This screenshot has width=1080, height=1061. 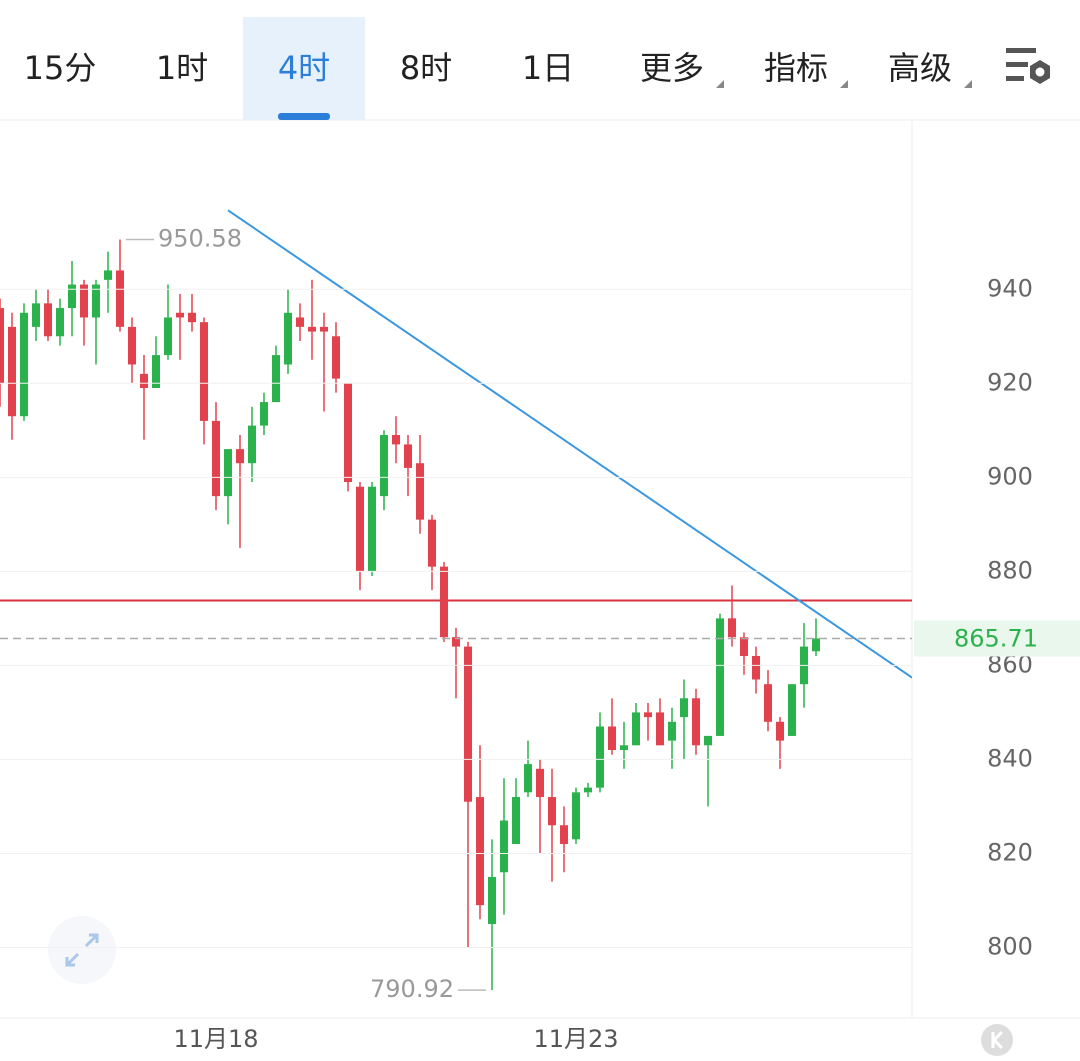 What do you see at coordinates (1010, 382) in the screenshot?
I see `y-tick-label: 920` at bounding box center [1010, 382].